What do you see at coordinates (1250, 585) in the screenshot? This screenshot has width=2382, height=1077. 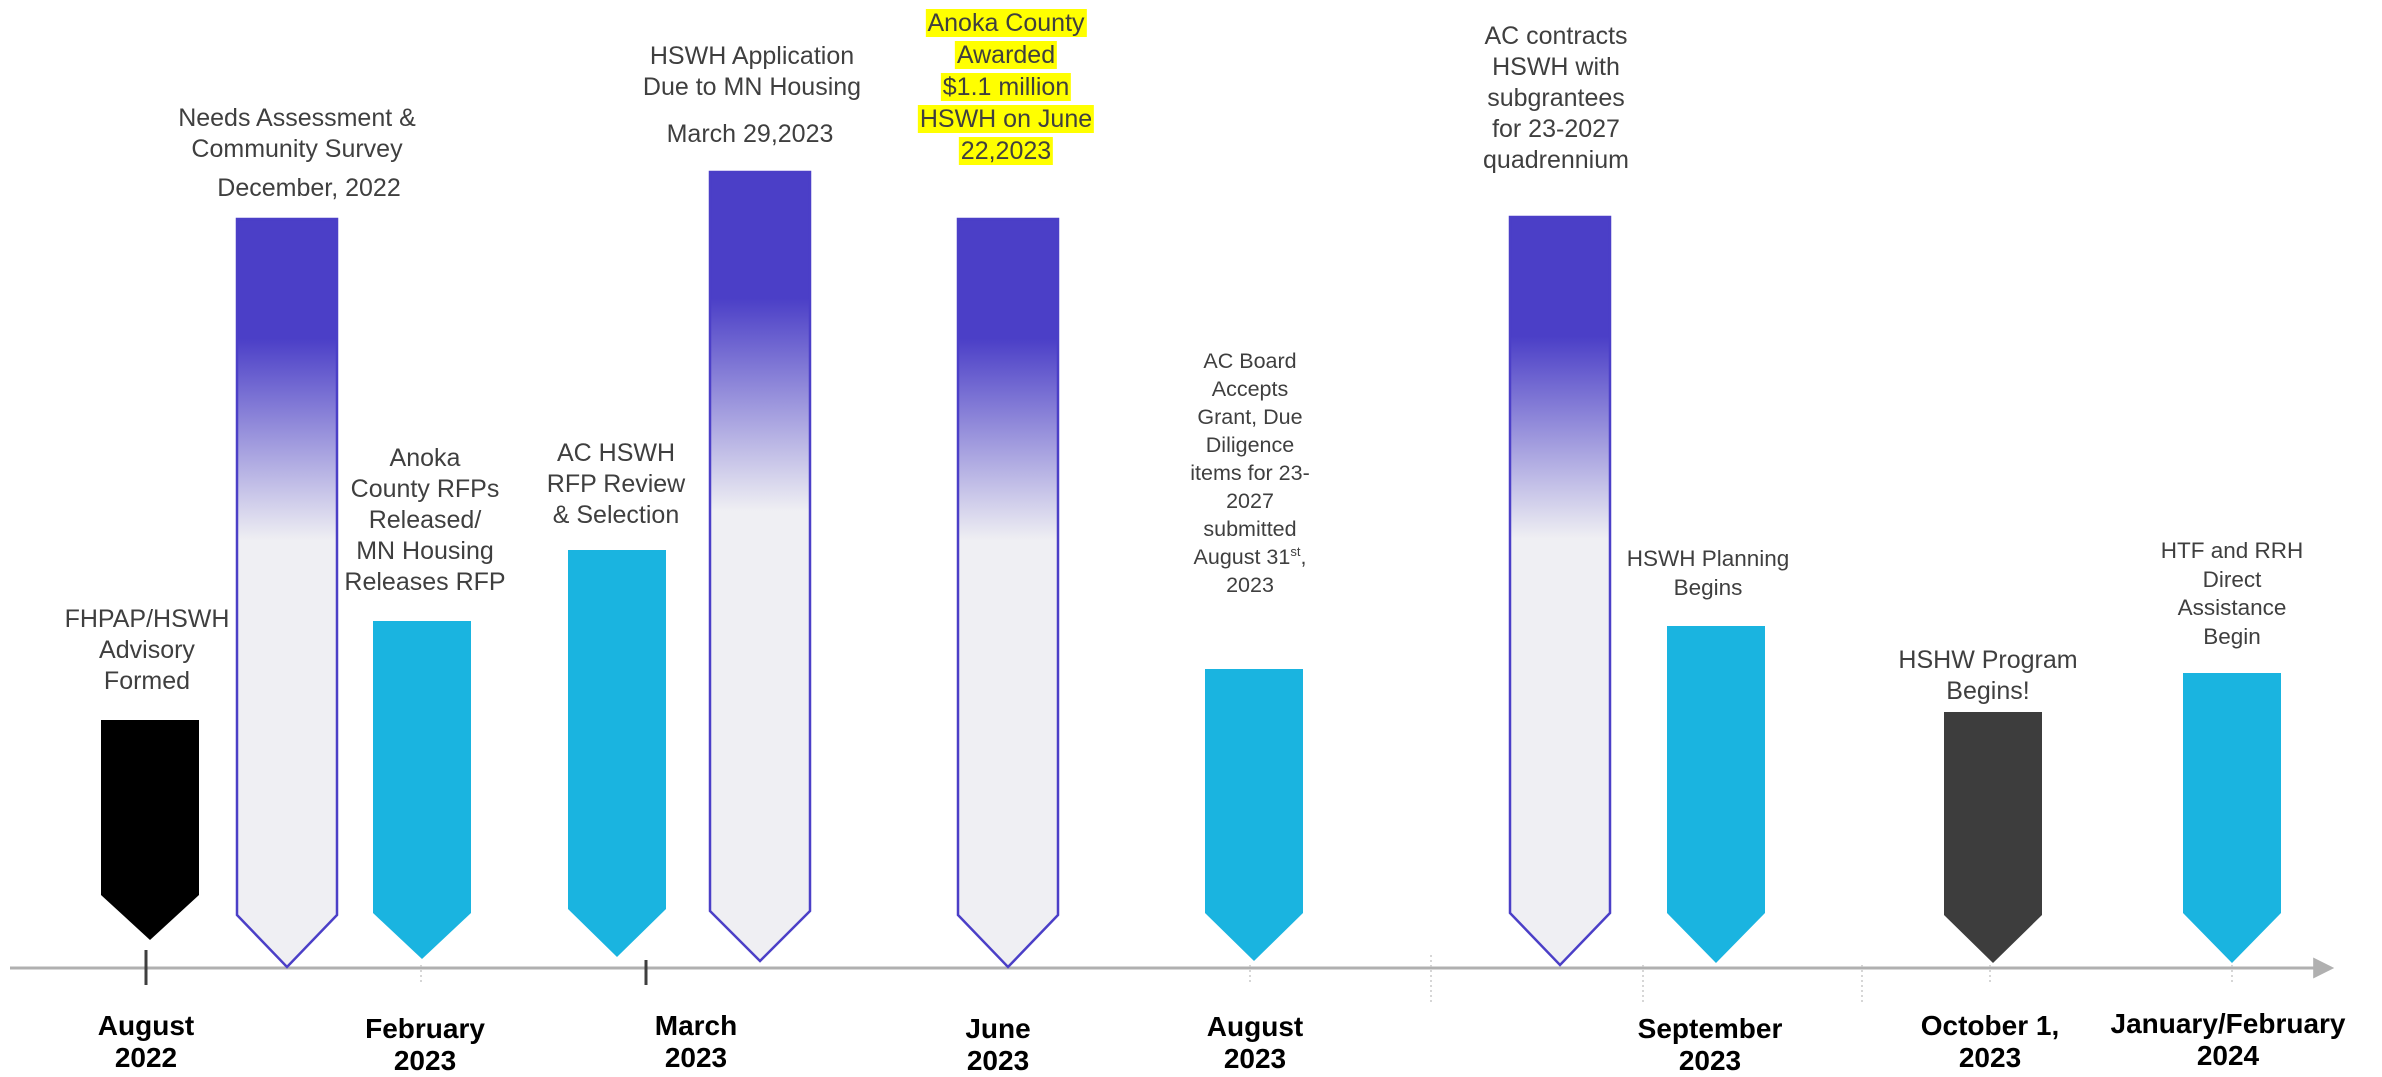 I see `board-line: 2023` at bounding box center [1250, 585].